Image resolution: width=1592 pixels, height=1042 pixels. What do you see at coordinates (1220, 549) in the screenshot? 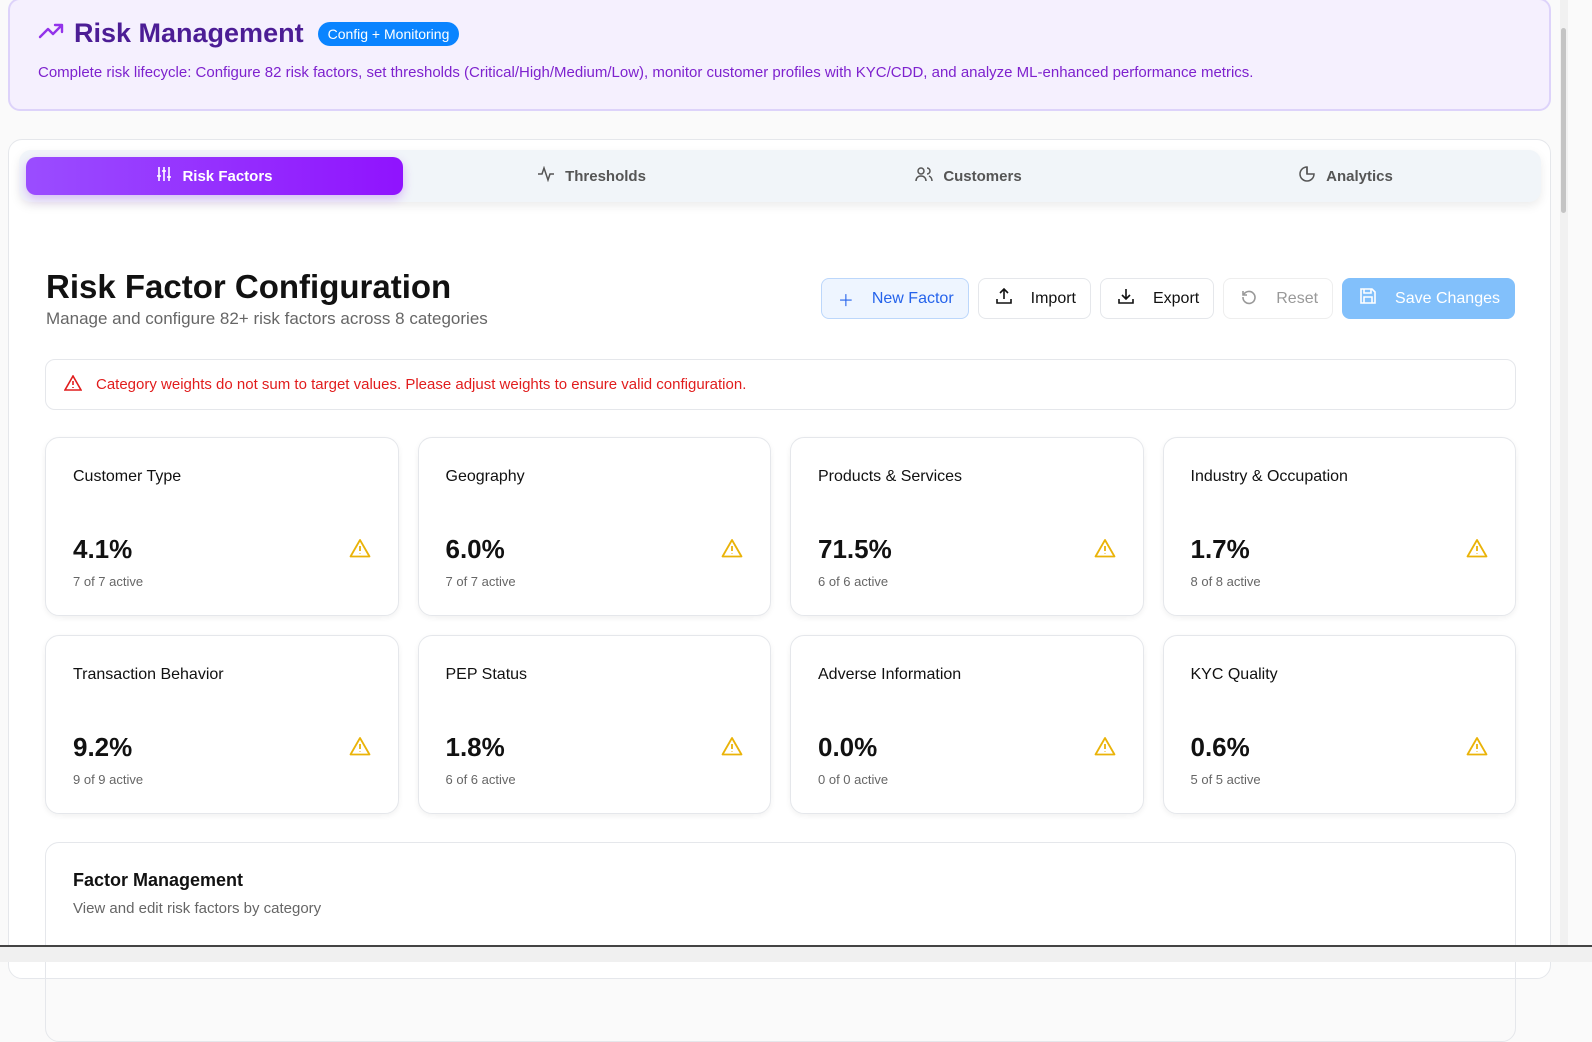
I see `category-weight: 1.7%` at bounding box center [1220, 549].